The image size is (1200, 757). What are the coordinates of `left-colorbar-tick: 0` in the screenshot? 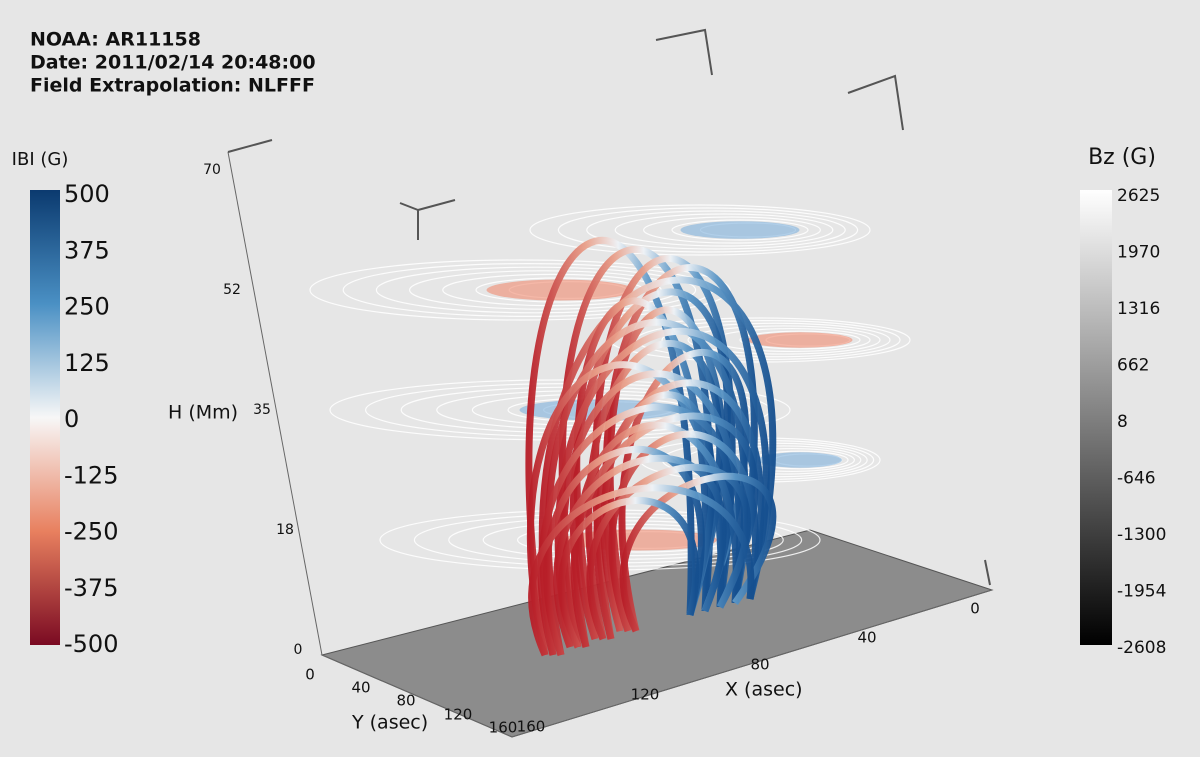 It's located at (71, 419).